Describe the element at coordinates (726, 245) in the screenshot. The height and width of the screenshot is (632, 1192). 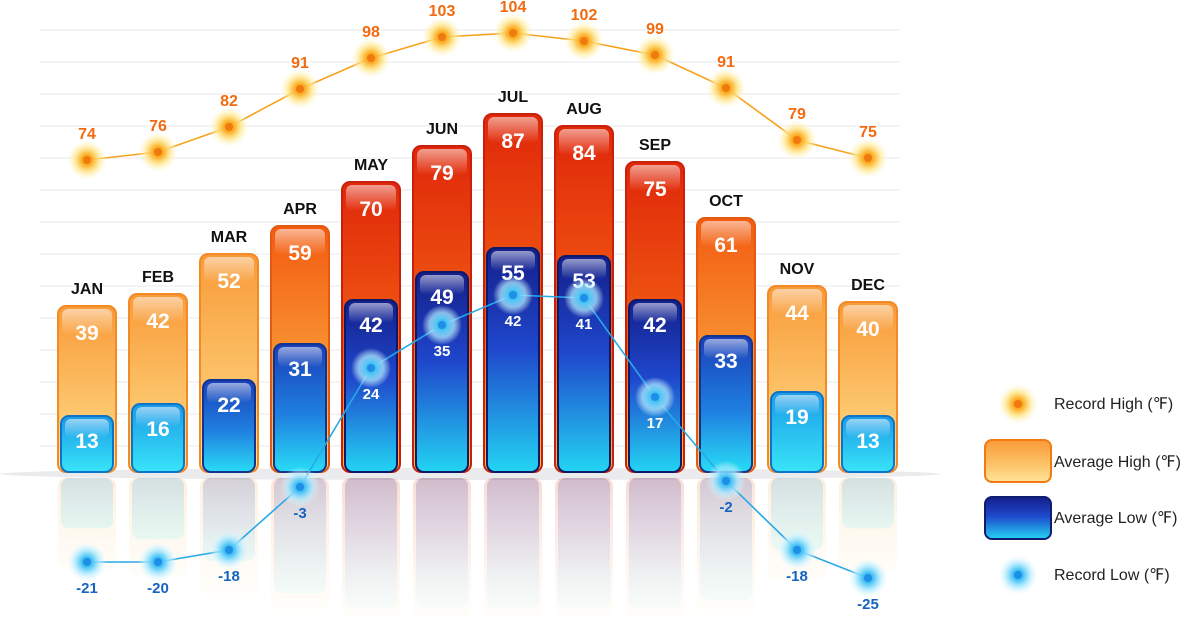
I see `average-high-value: 61` at that location.